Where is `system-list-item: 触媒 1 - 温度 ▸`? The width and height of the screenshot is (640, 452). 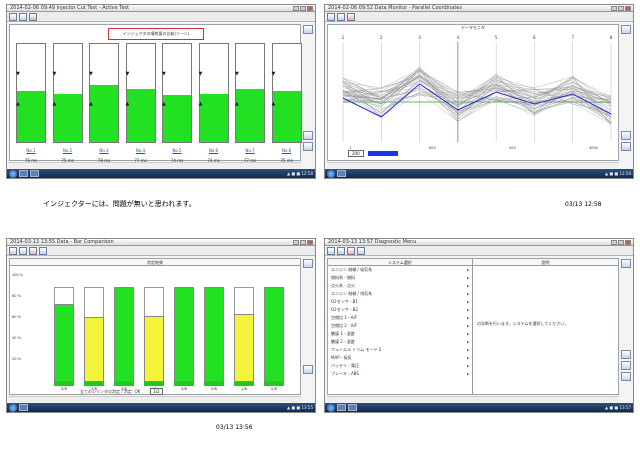 system-list-item: 触媒 1 - 温度 ▸ is located at coordinates (400, 334).